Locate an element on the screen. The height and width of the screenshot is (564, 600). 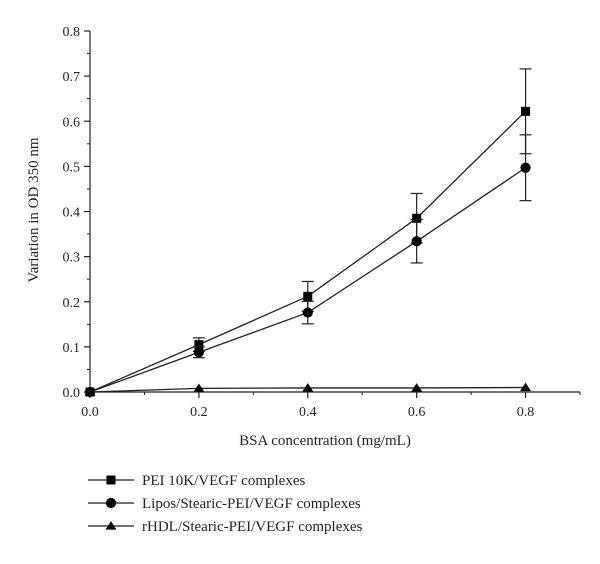
y-tick-label: 0.5 is located at coordinates (72, 167).